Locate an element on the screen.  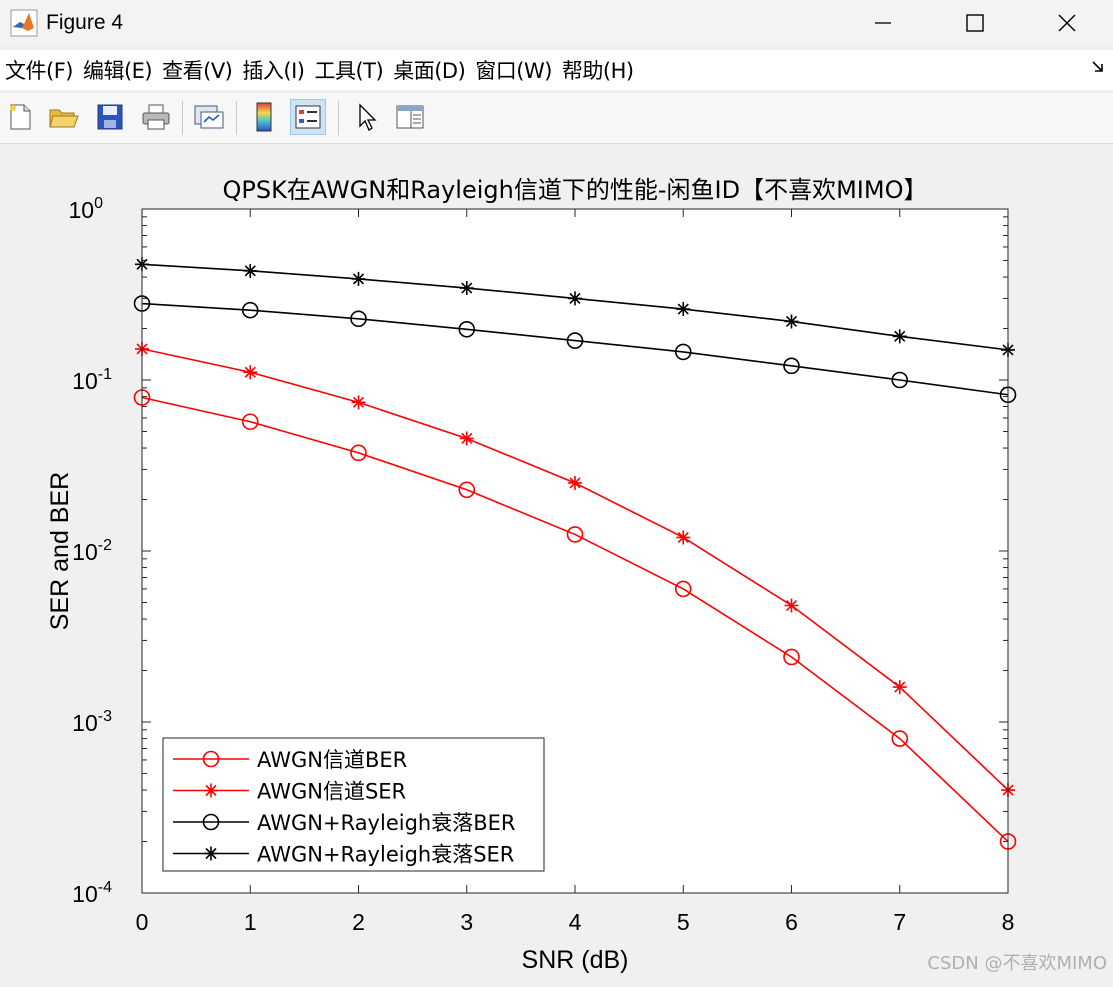
minimize-icon is located at coordinates (883, 23).